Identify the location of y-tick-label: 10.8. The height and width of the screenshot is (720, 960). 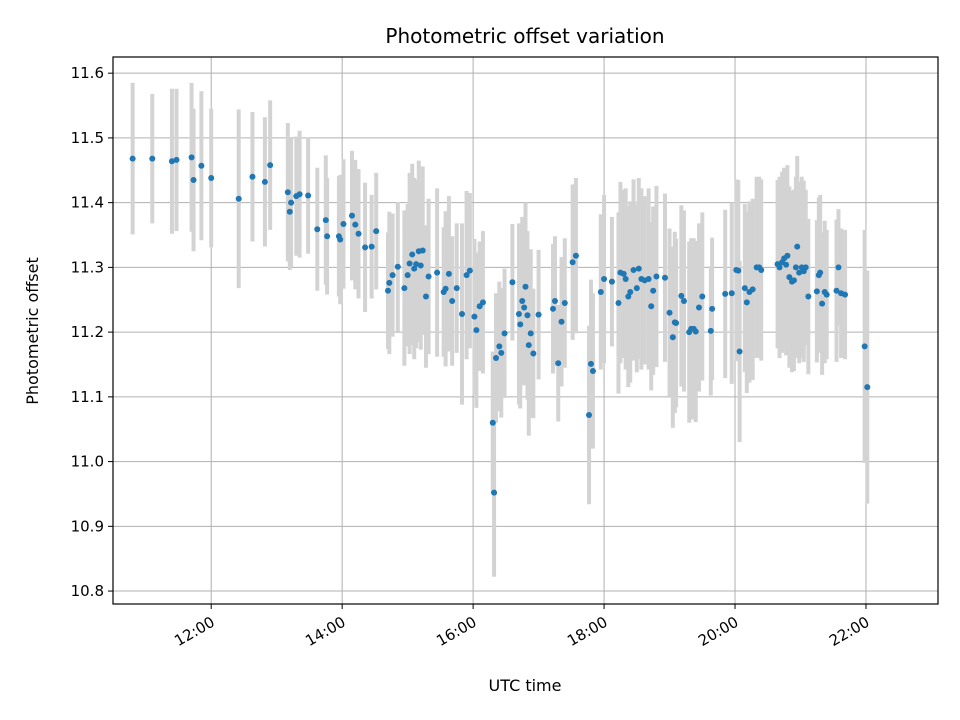
(87, 591).